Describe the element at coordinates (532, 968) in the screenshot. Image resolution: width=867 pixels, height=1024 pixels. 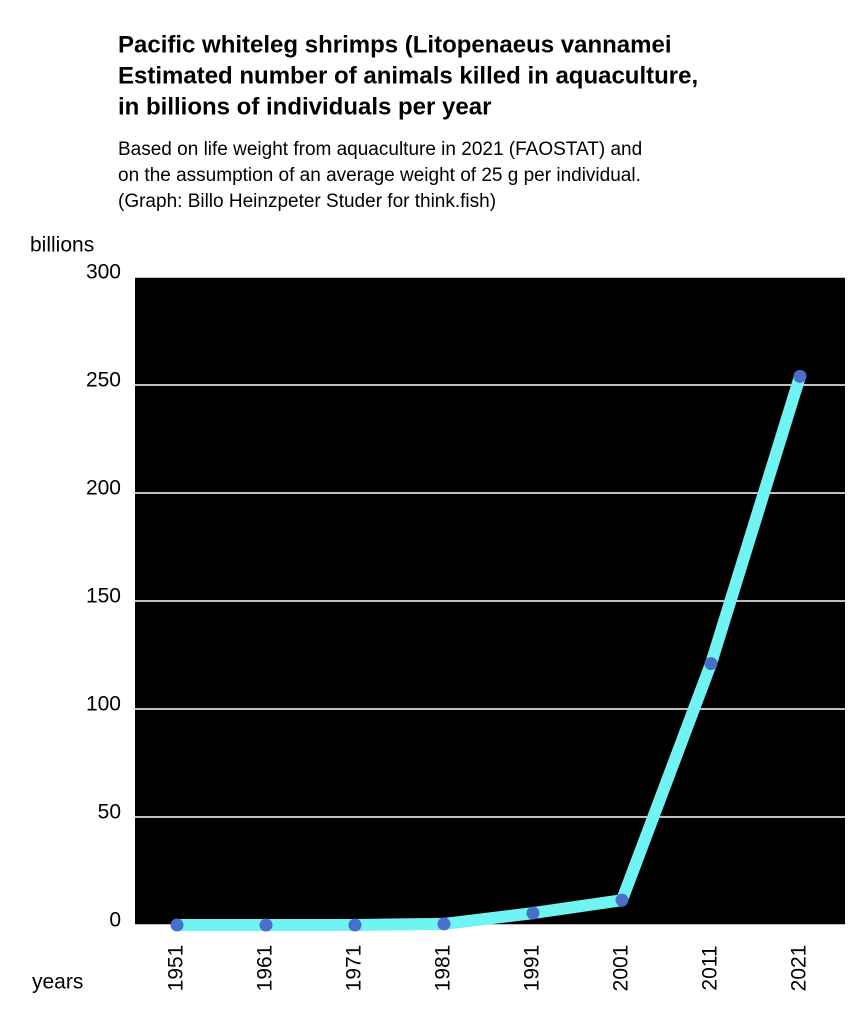
I see `x-tick-label: 1991` at that location.